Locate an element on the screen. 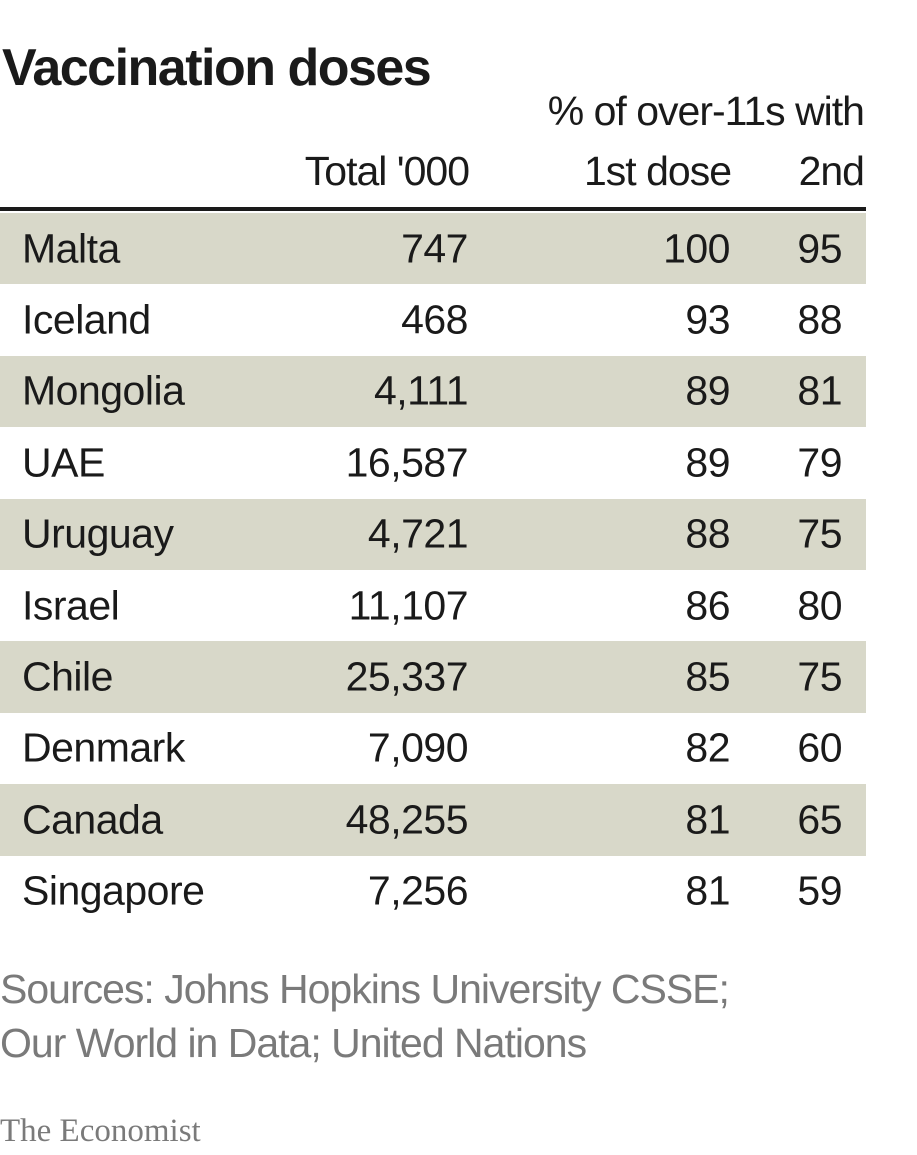 Image resolution: width=917 pixels, height=1155 pixels. cell-total: 25,337 is located at coordinates (407, 676).